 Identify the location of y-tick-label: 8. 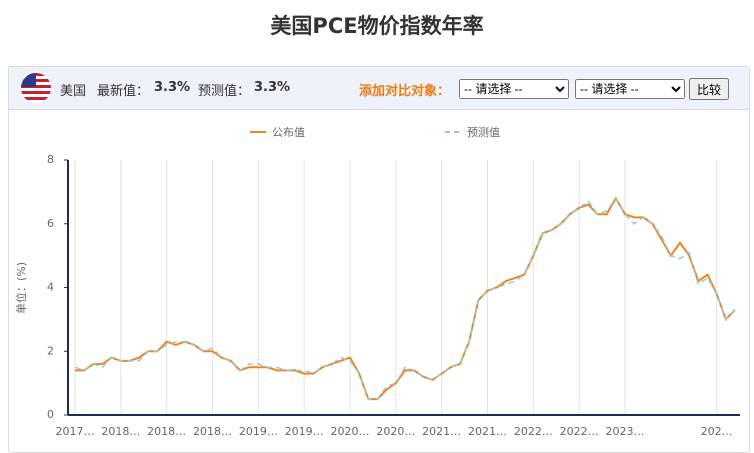
(50, 159).